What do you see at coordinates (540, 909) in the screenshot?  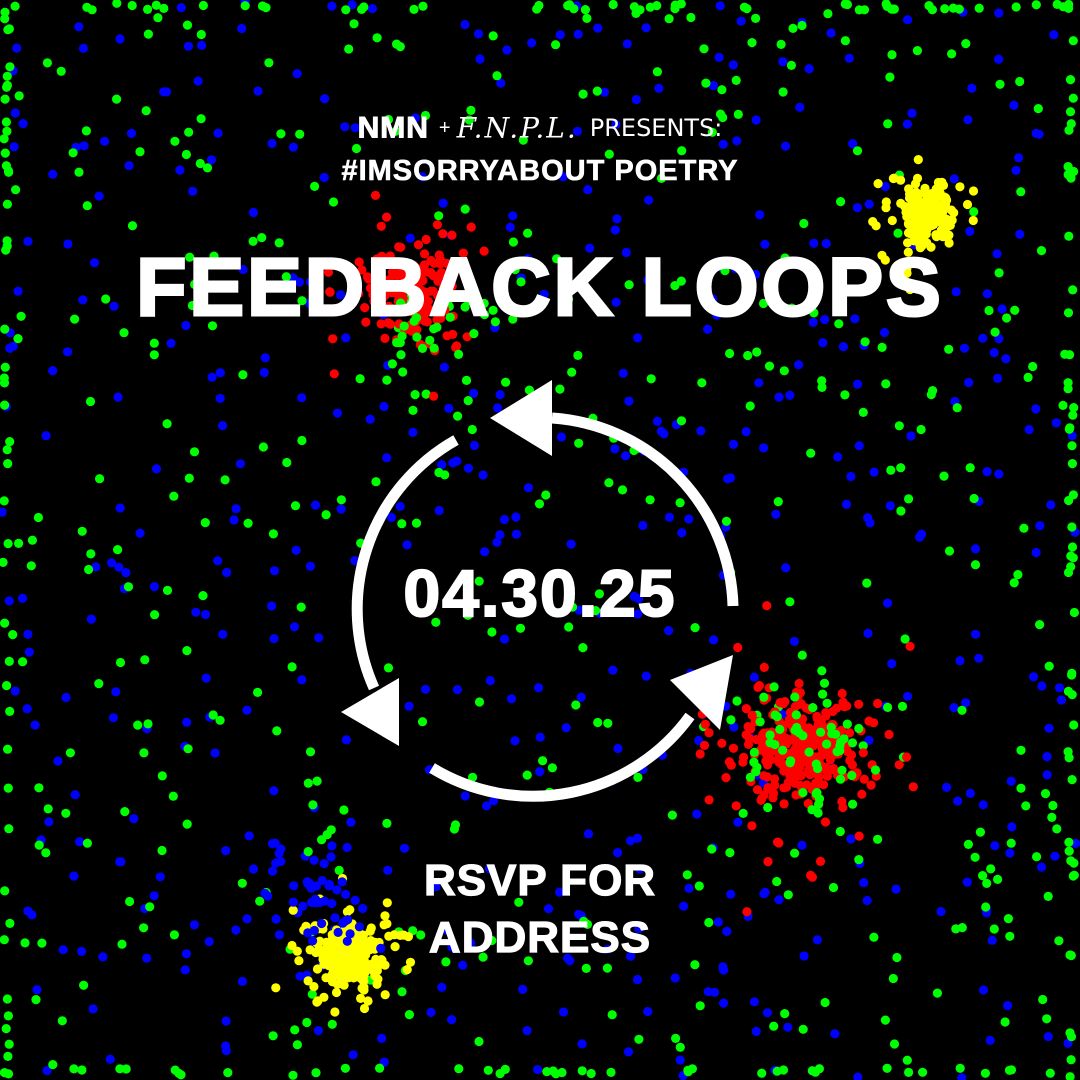 I see `rsvp-note: RSVP FOR ADDRESS` at bounding box center [540, 909].